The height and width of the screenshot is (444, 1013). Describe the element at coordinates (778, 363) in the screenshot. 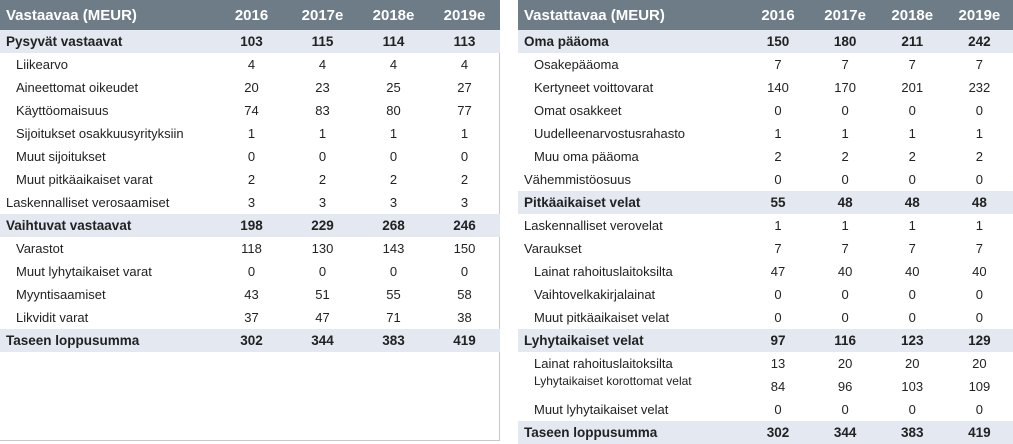

I see `value-cell: 13` at that location.